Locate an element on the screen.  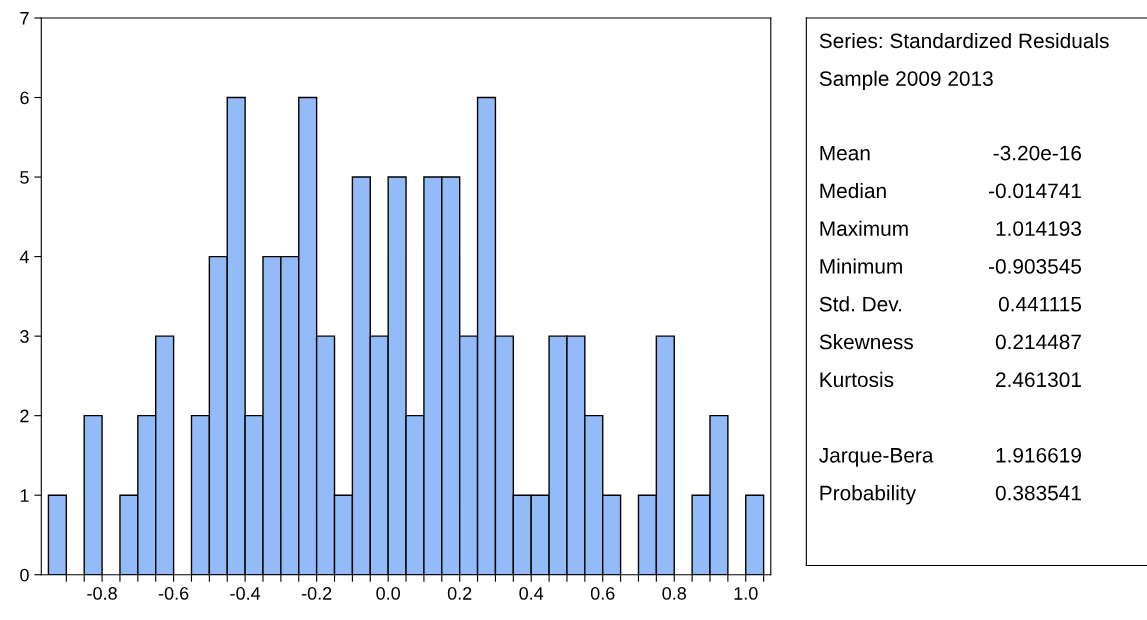
x-tick-label: 0.4 is located at coordinates (531, 593).